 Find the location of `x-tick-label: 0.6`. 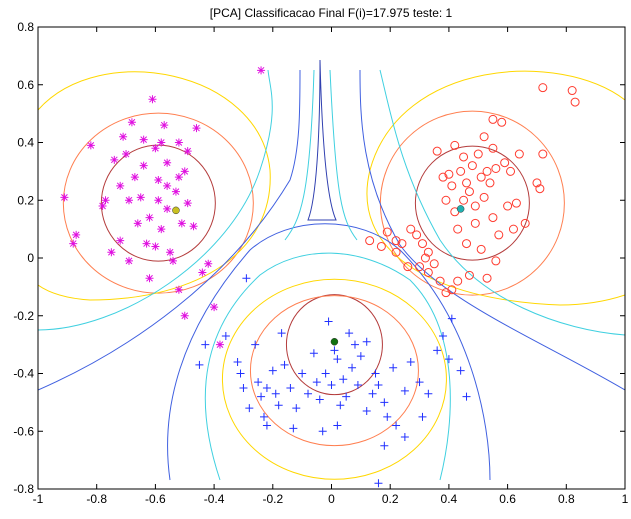

x-tick-label: 0.6 is located at coordinates (507, 499).